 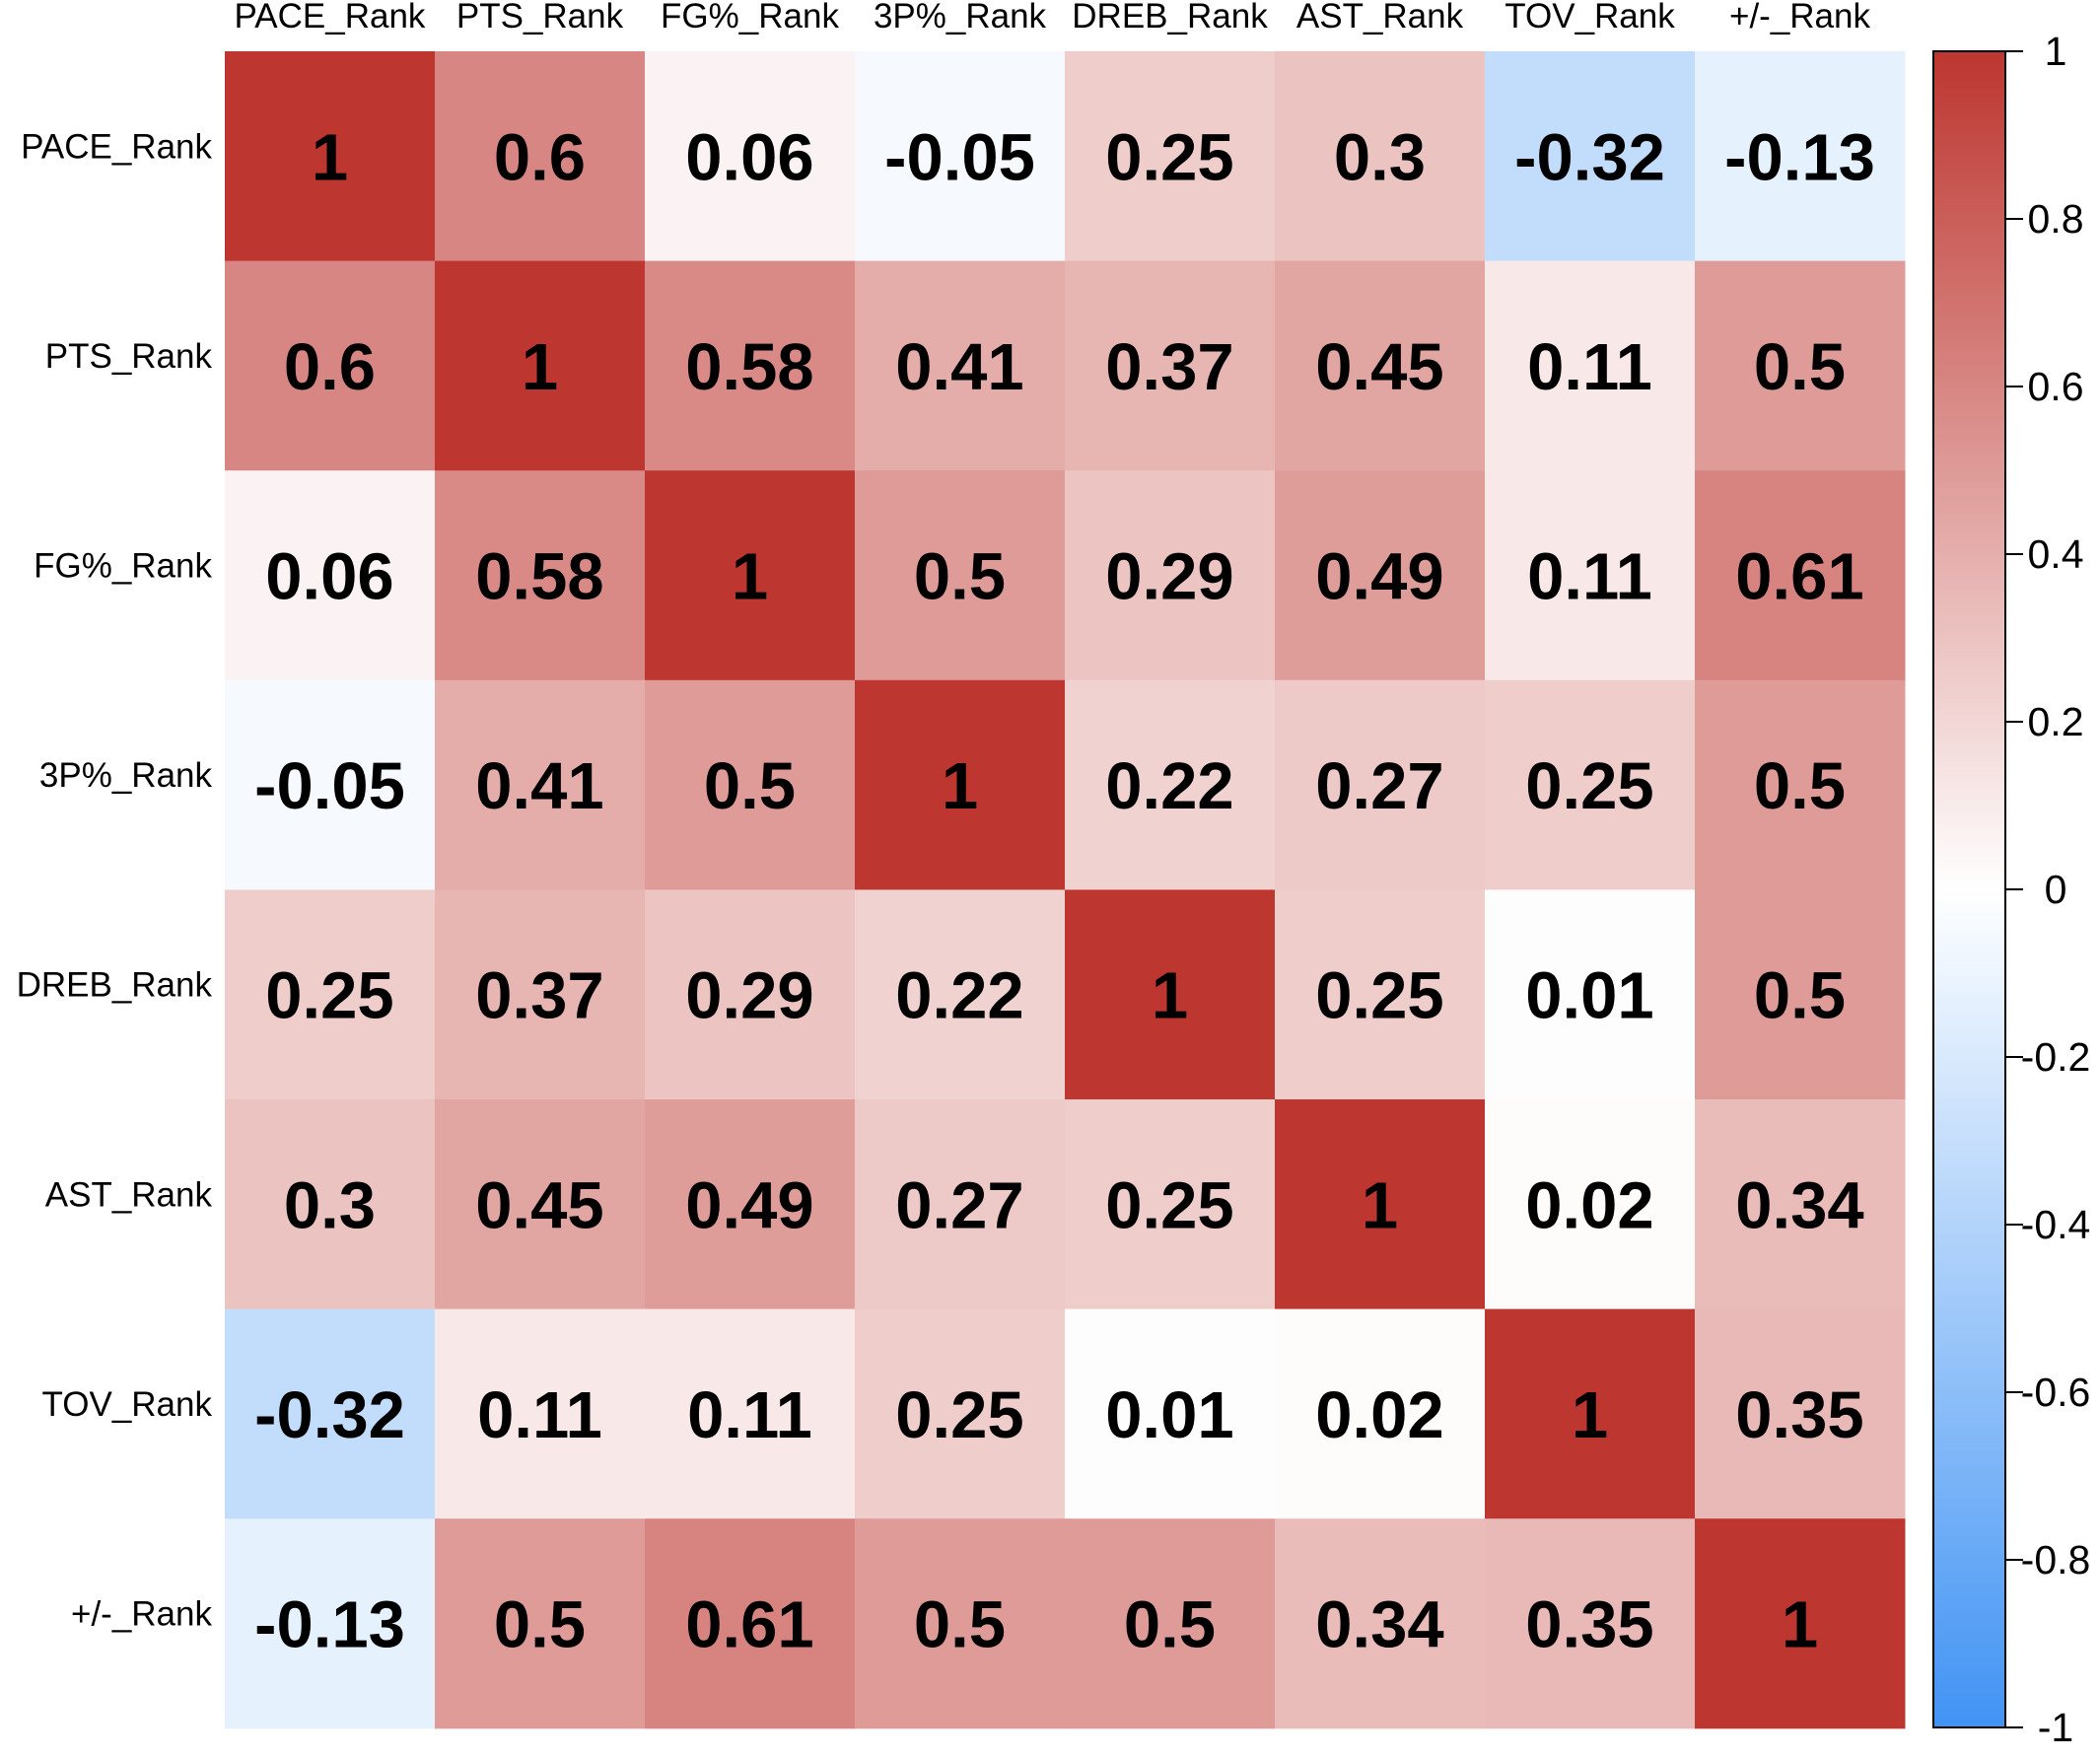 What do you see at coordinates (129, 1194) in the screenshot?
I see `row-label: AST_Rank` at bounding box center [129, 1194].